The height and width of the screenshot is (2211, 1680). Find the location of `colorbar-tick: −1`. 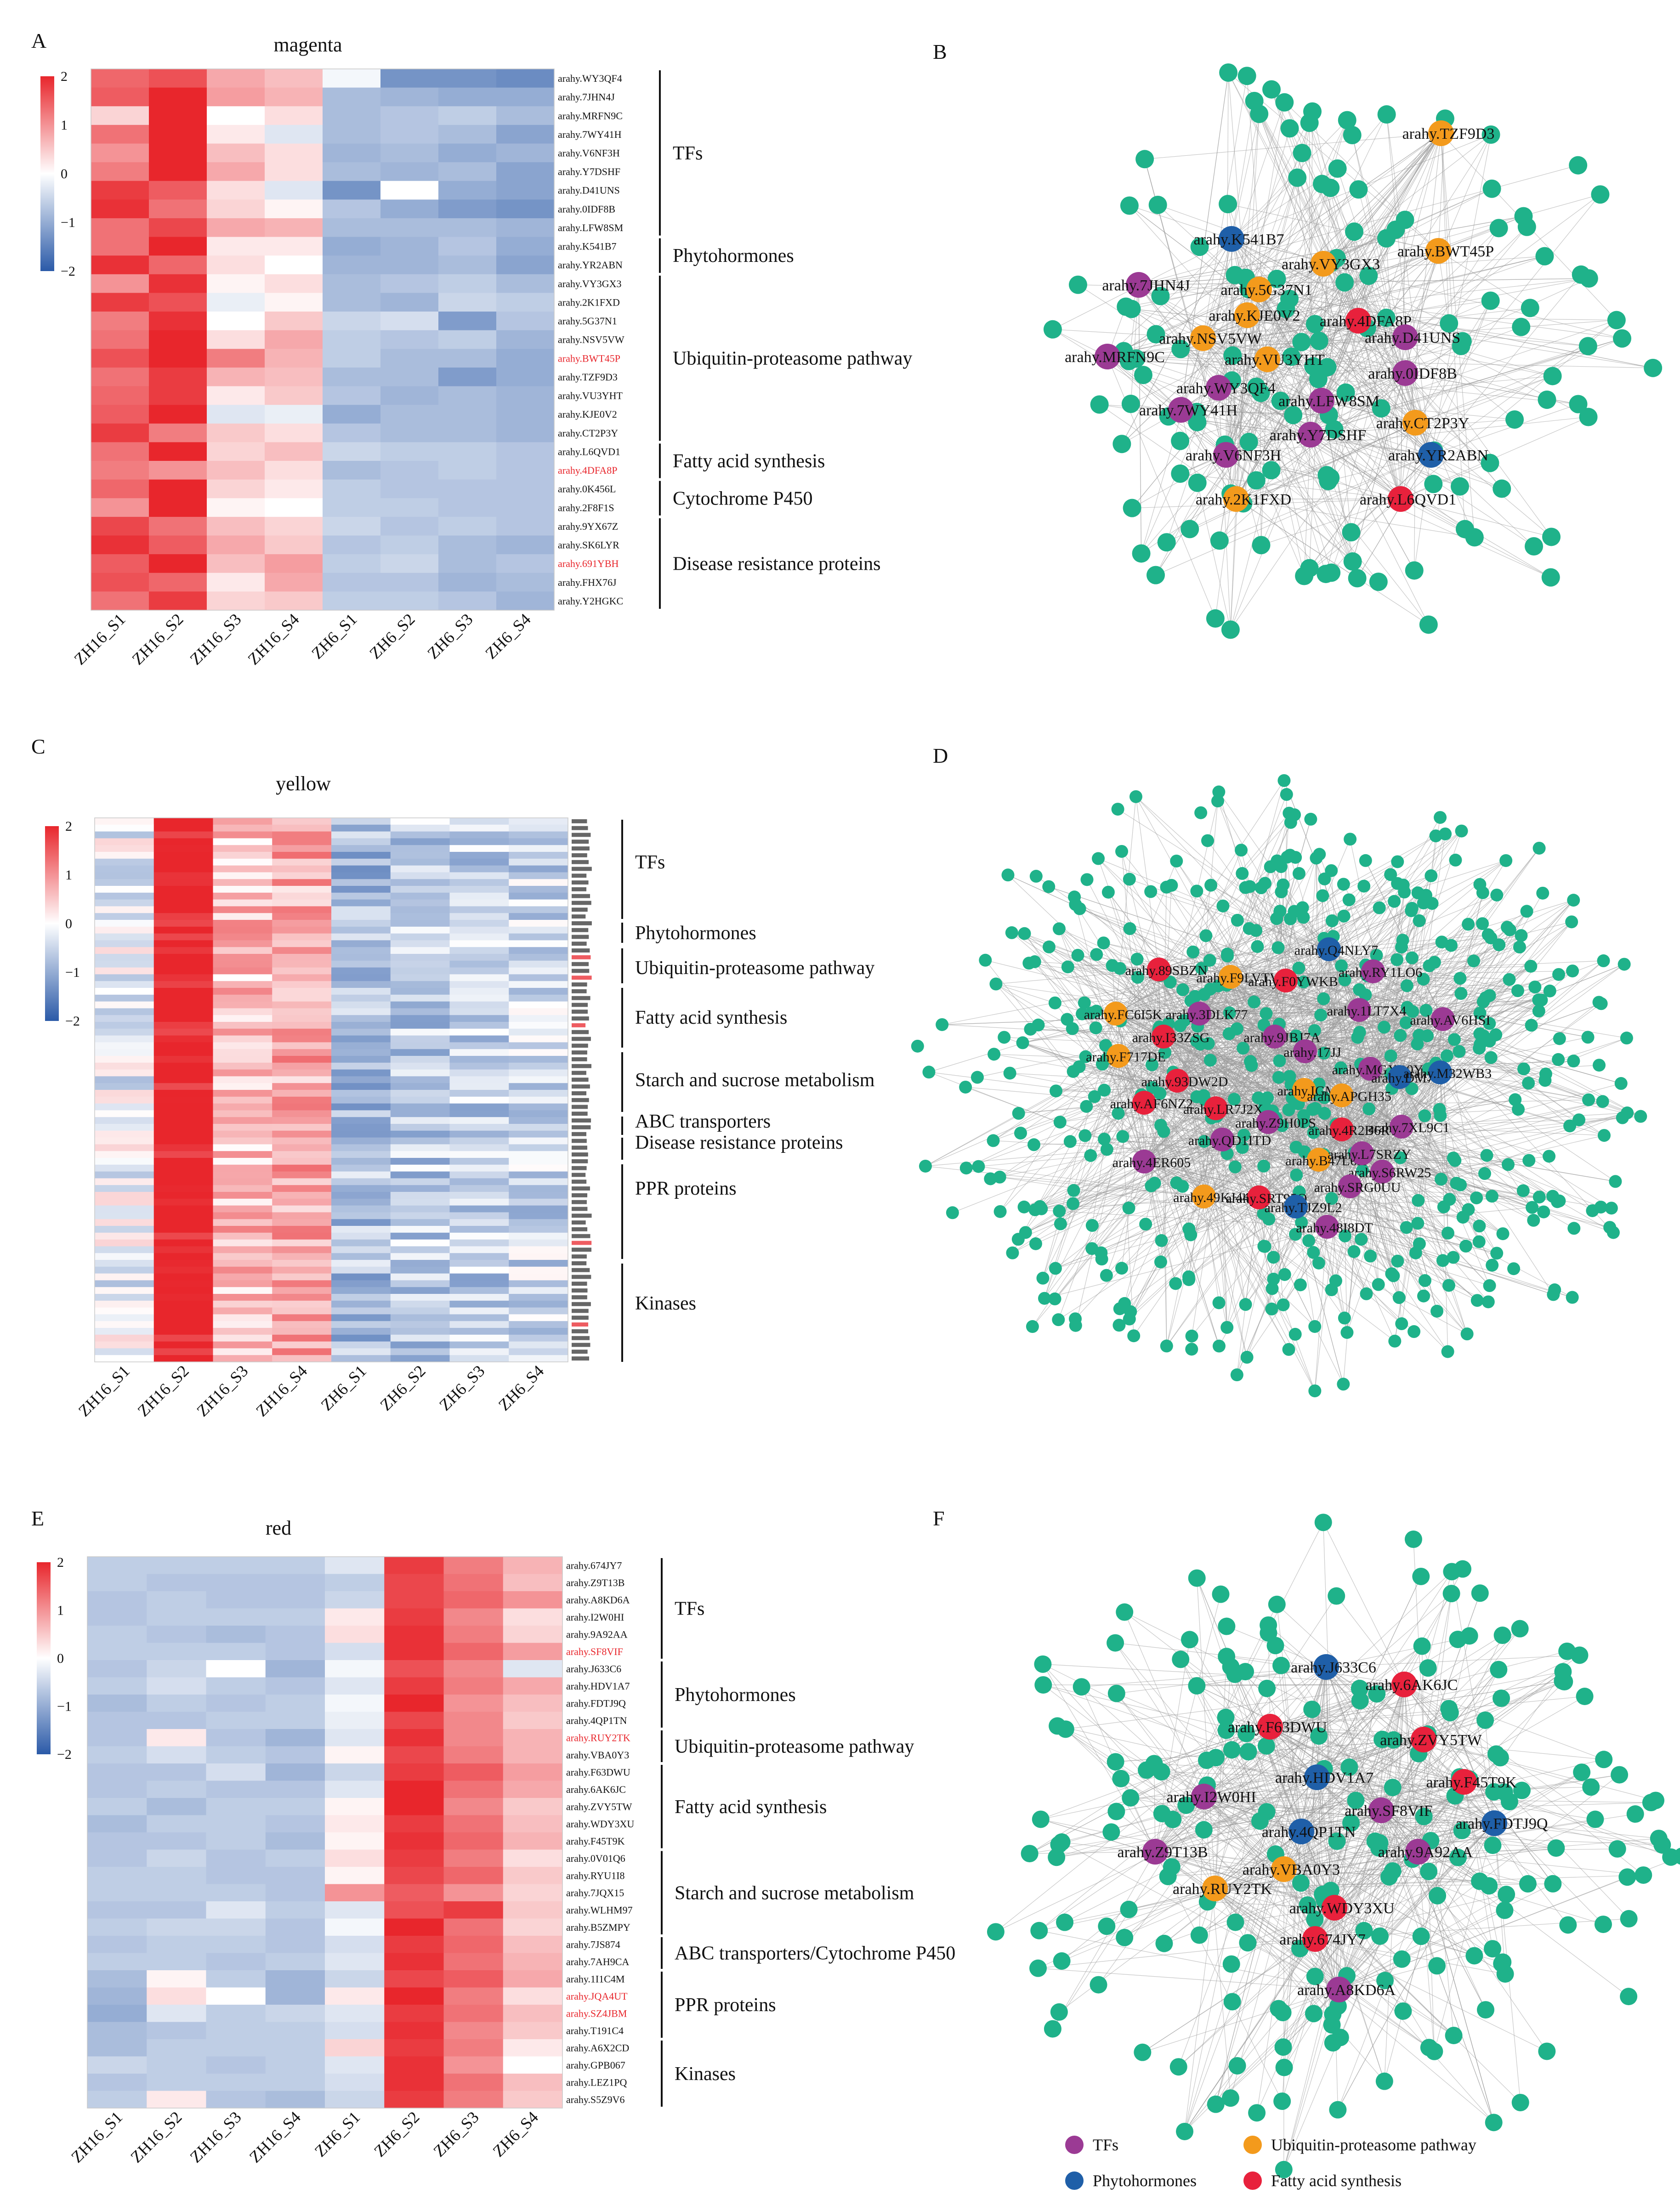

colorbar-tick: −1 is located at coordinates (68, 222).